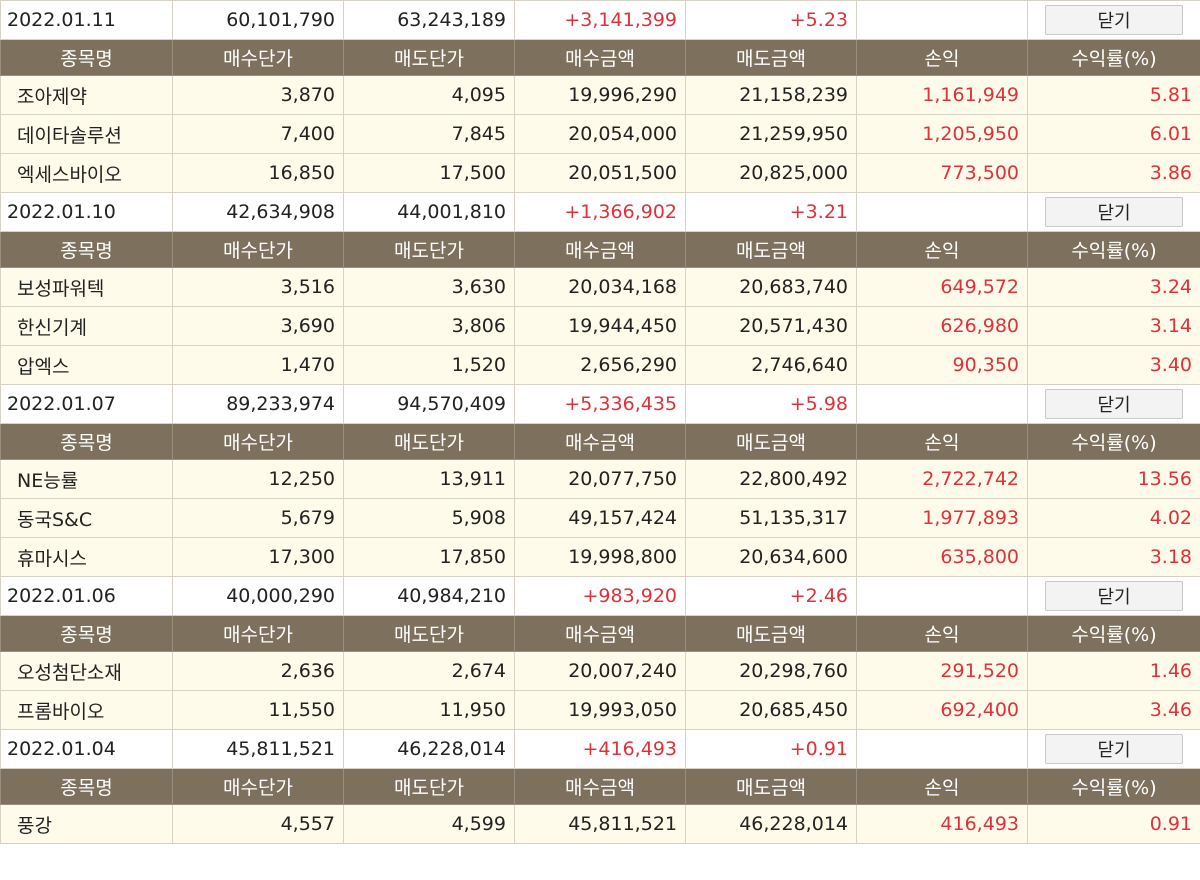  What do you see at coordinates (771, 749) in the screenshot?
I see `day-rate: +0.91` at bounding box center [771, 749].